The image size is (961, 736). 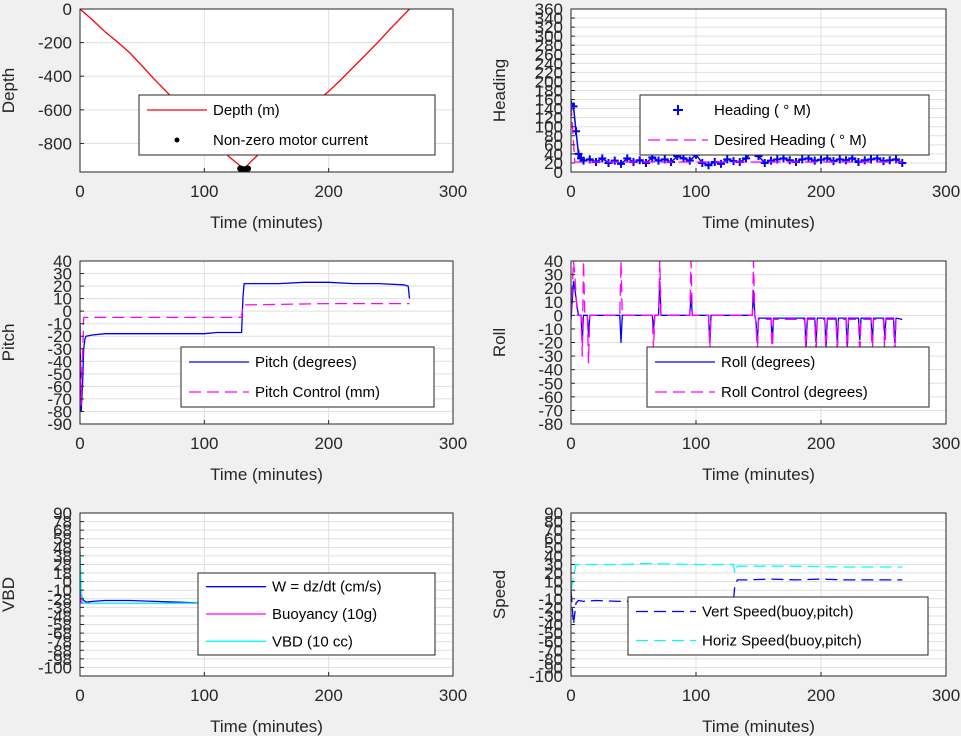 I want to click on y-tick-label: 300, so click(x=549, y=36).